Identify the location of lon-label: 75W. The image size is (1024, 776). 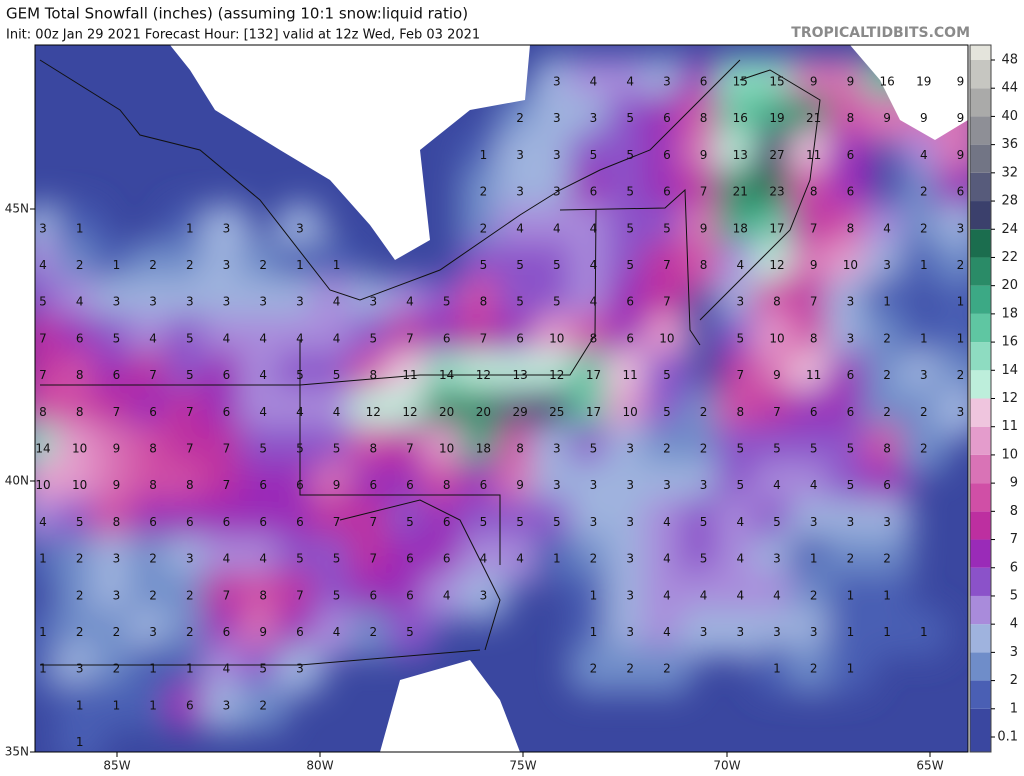
(522, 766).